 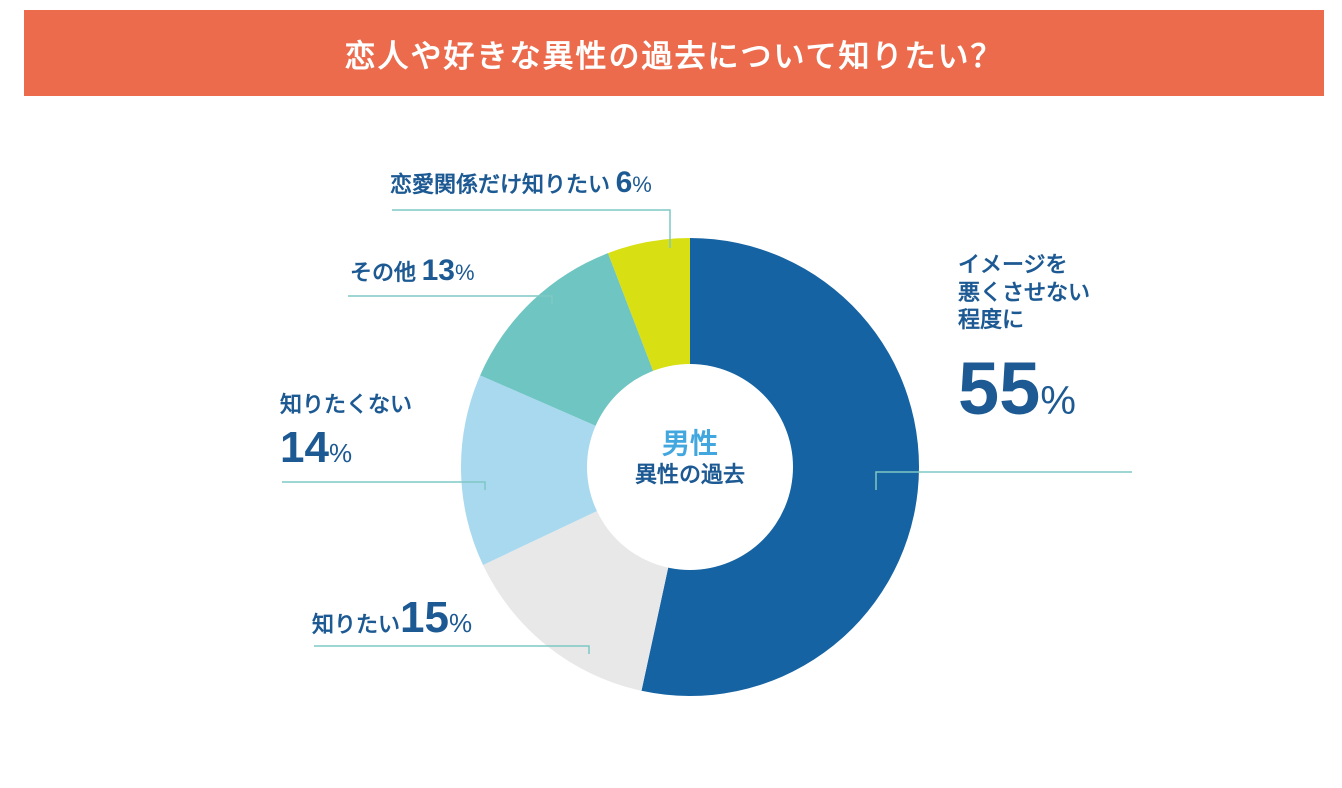 I want to click on pie-slice-shiritakunai, so click(x=575, y=470).